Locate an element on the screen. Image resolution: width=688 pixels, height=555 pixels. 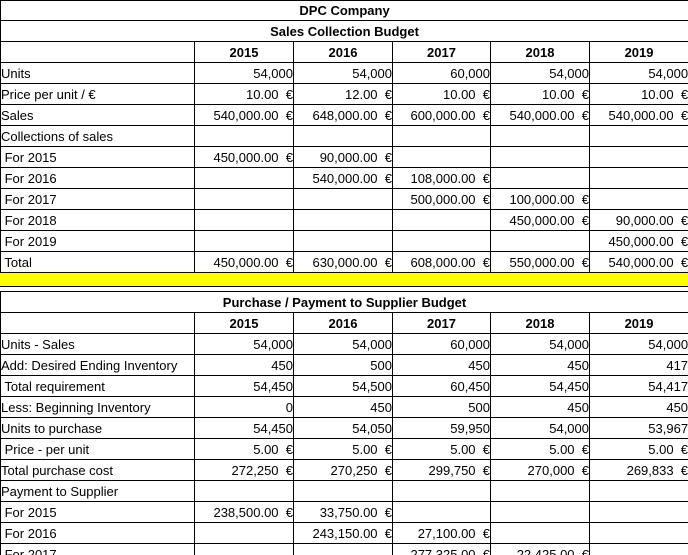
cell: 108,000.00 € is located at coordinates (441, 178).